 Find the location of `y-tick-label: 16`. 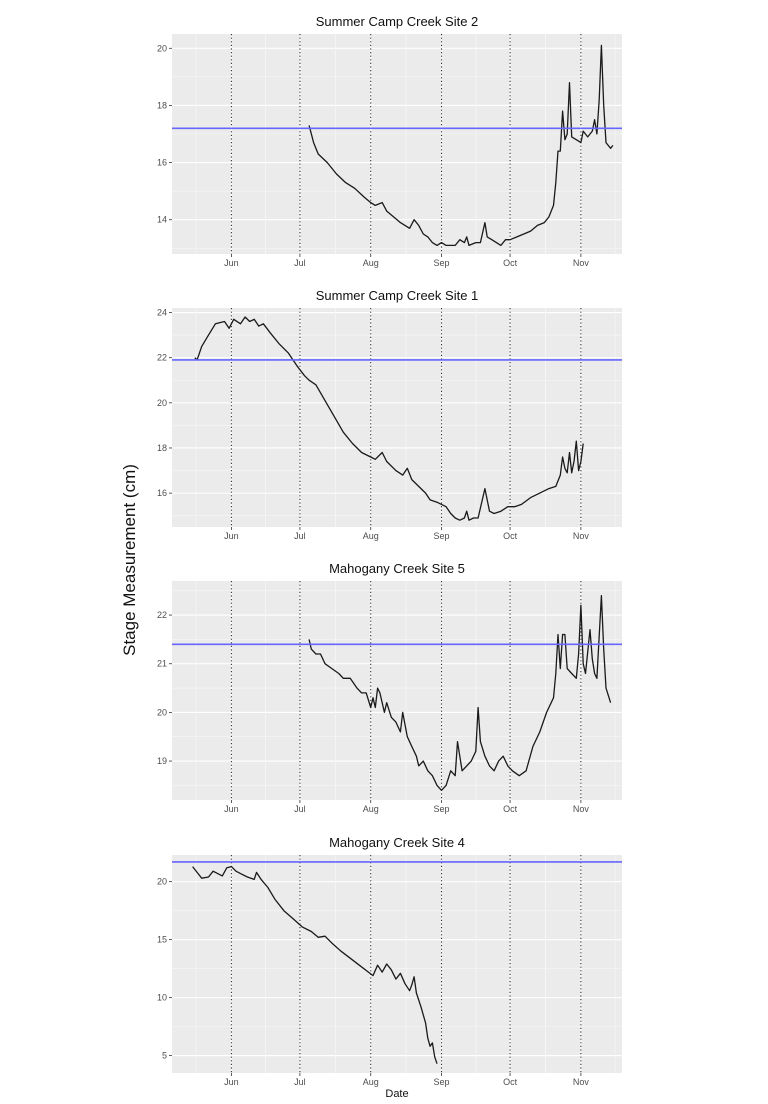

y-tick-label: 16 is located at coordinates (162, 493).